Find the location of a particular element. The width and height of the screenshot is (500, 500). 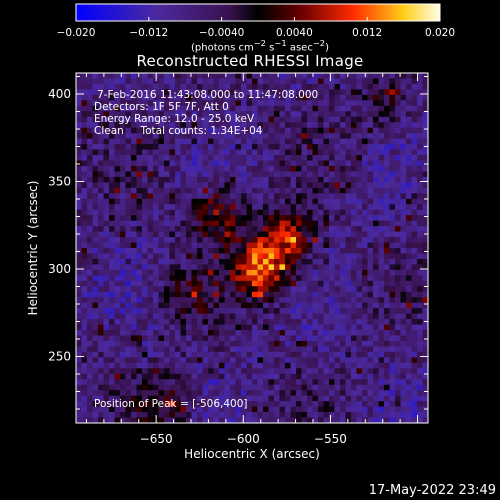

colorbar-tick-label: −0.0040 is located at coordinates (222, 33).